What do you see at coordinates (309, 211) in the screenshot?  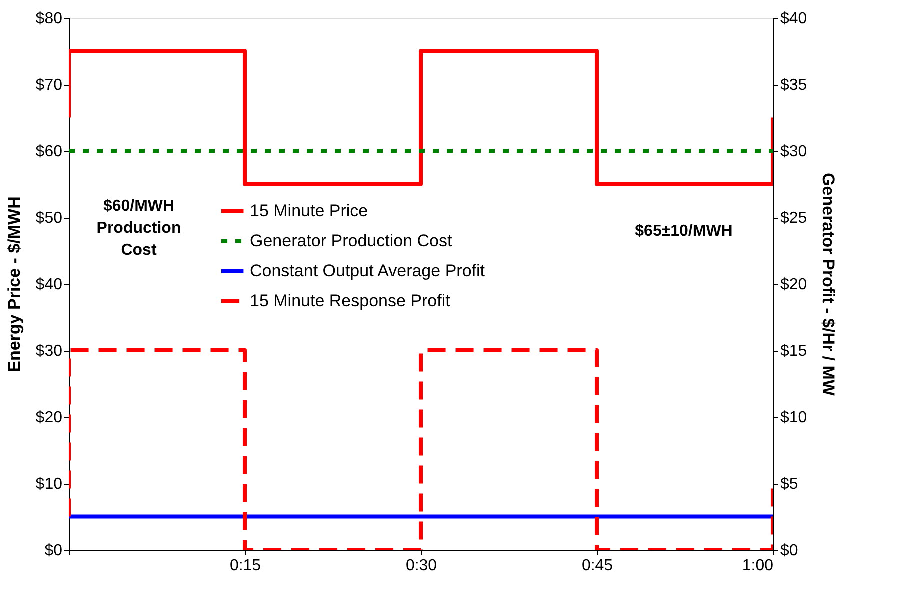 I see `legend-label: 15 Minute Price` at bounding box center [309, 211].